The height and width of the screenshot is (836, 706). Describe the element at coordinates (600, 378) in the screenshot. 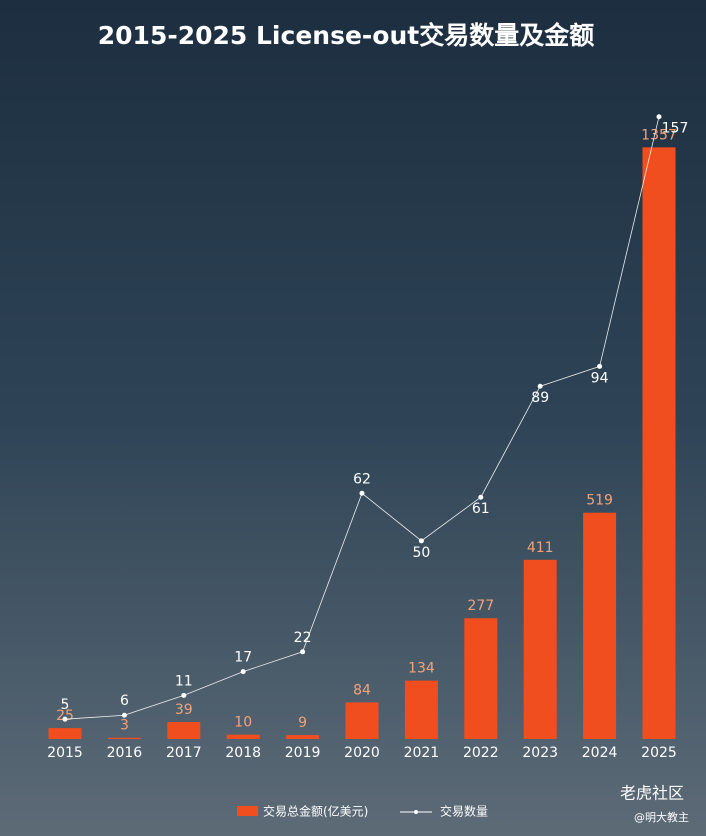

I see `line-value-label: 94` at that location.